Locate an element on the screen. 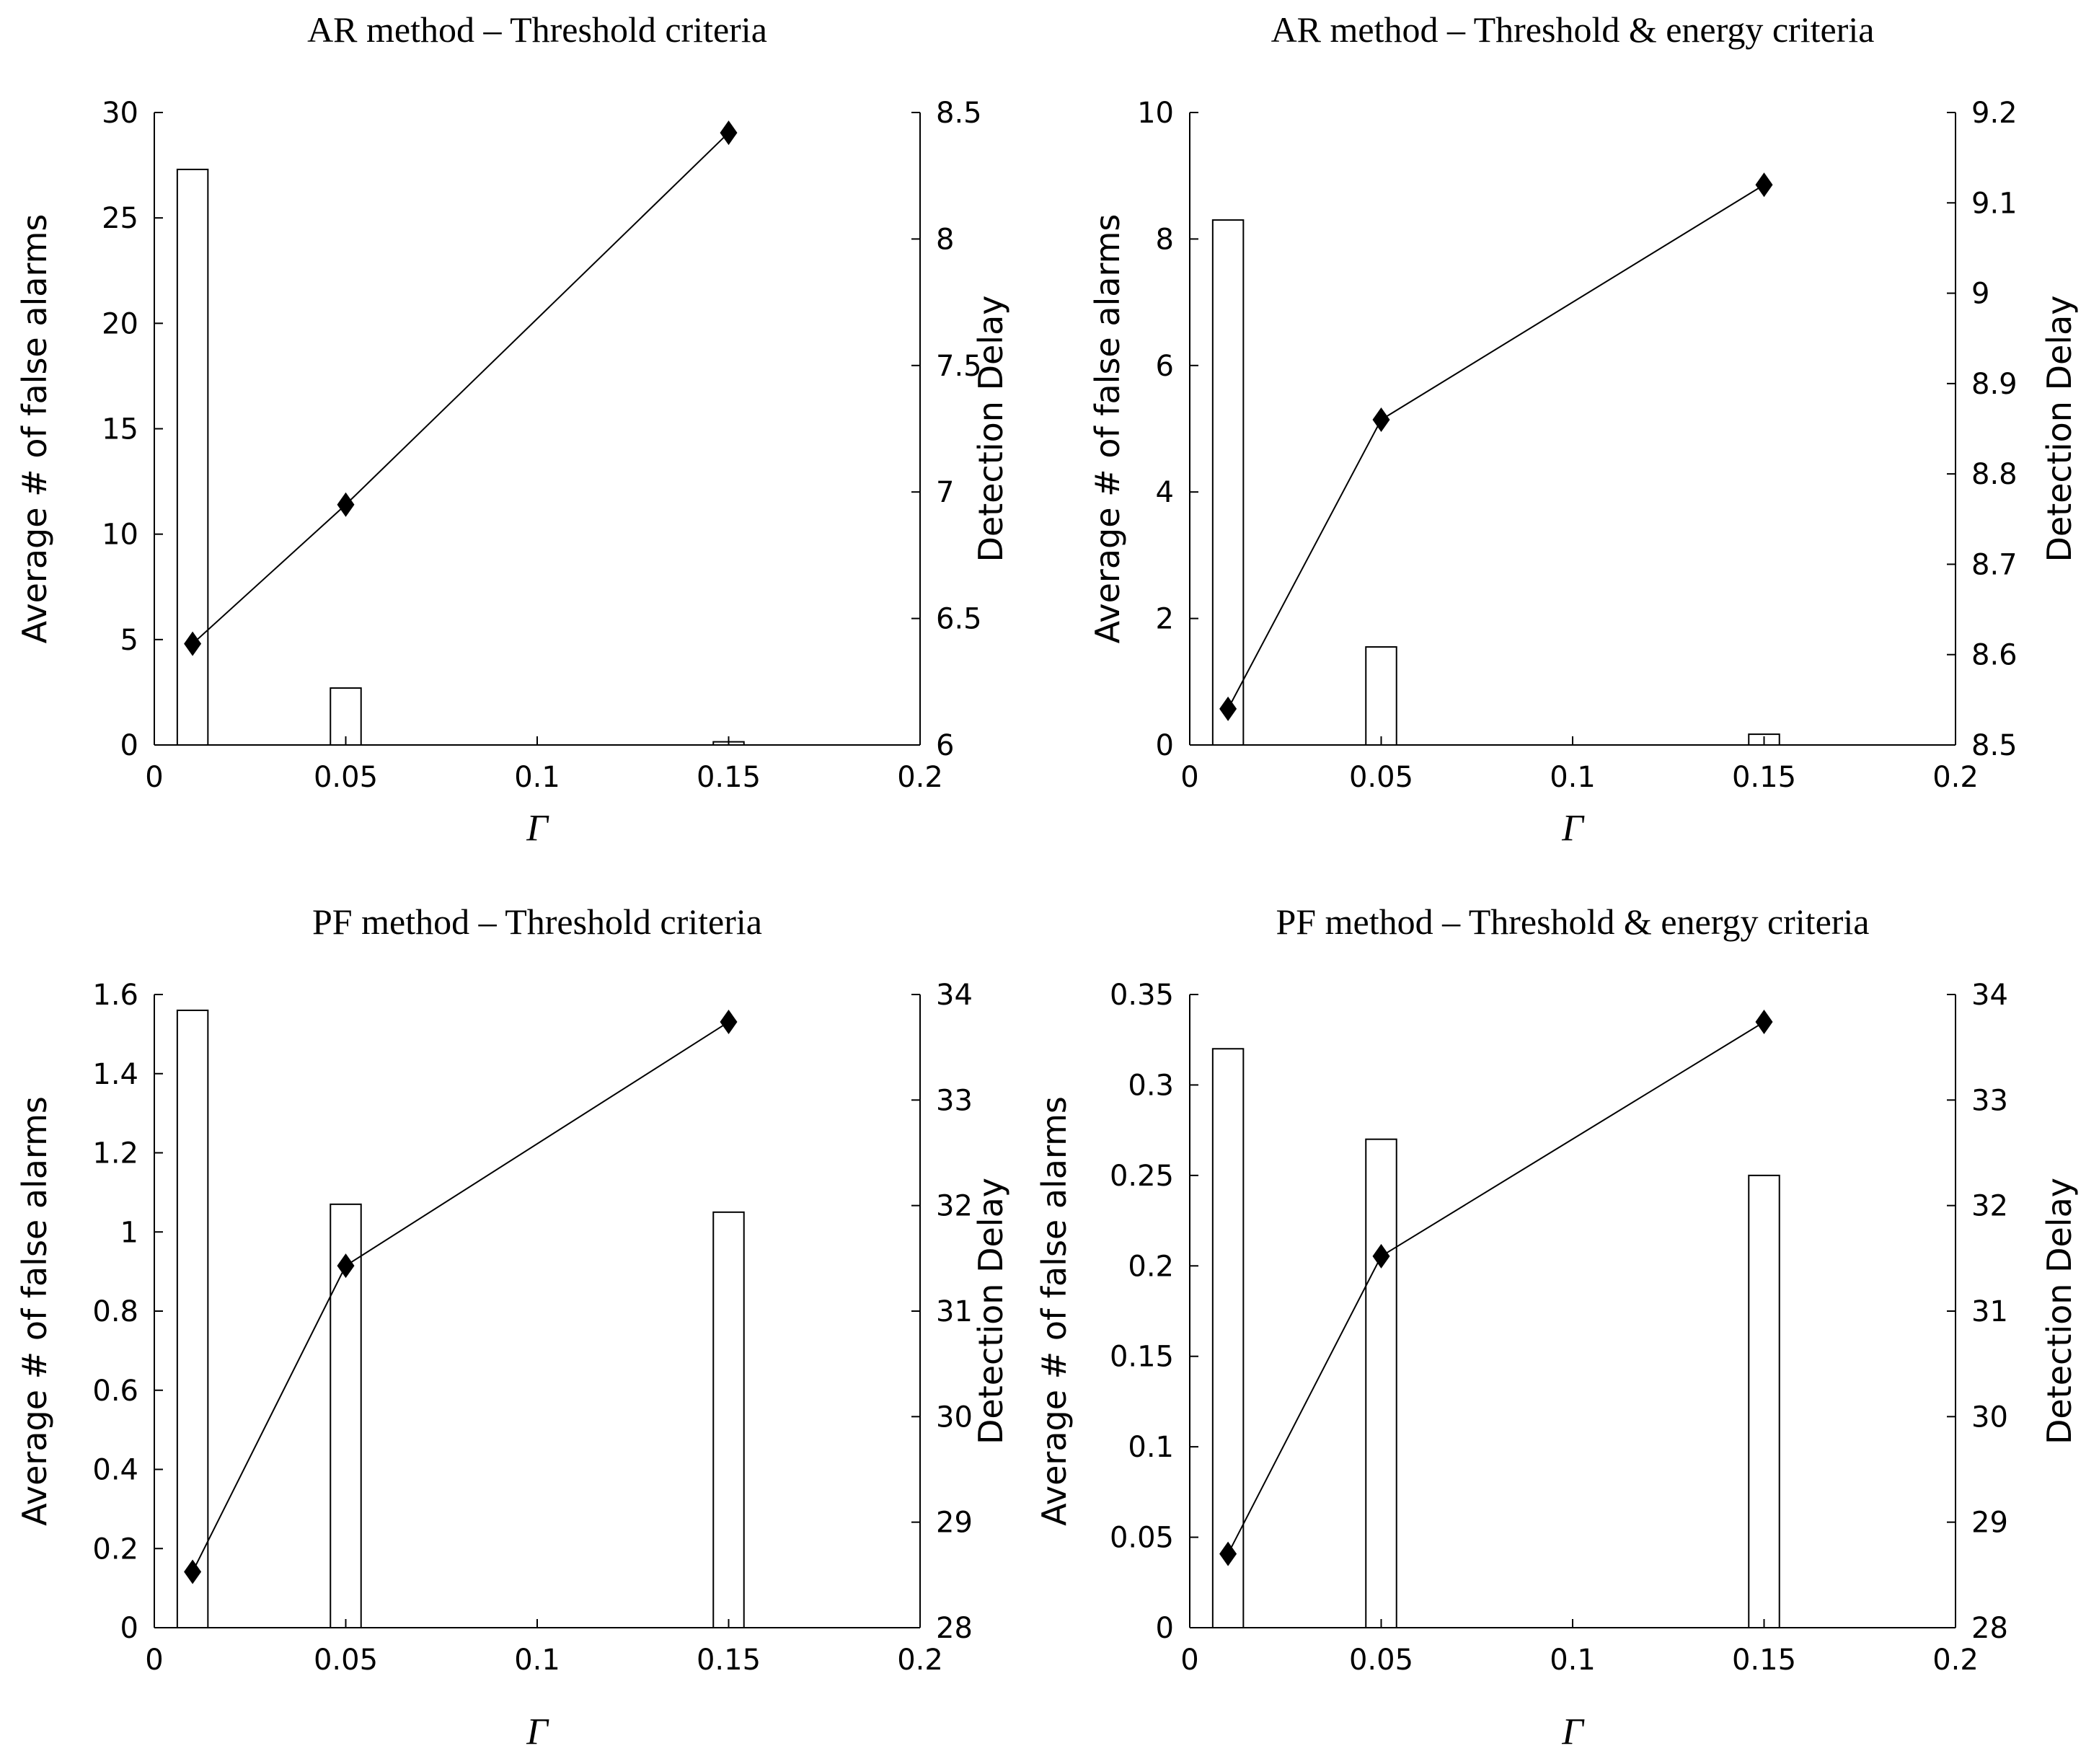 The height and width of the screenshot is (1764, 2099). y-right-tick-label: 8 is located at coordinates (945, 239).